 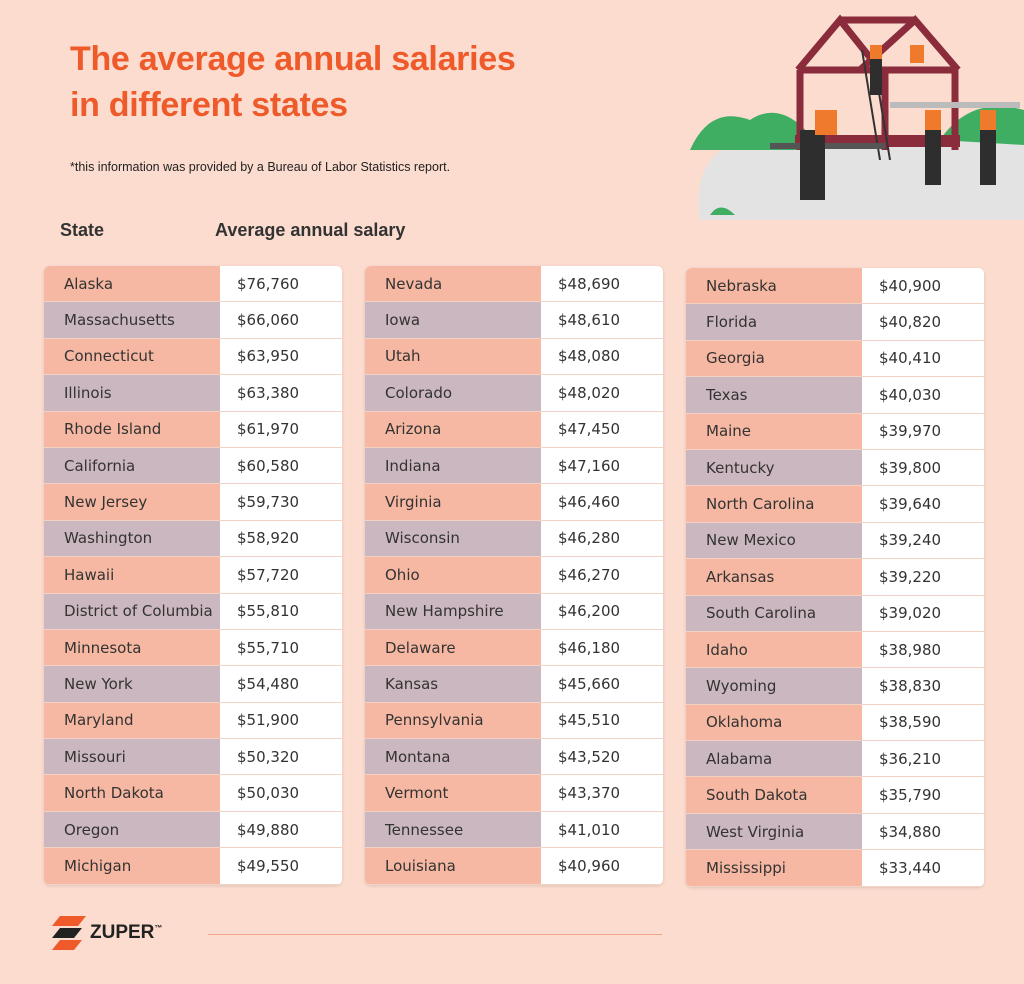 I want to click on table-row: Idaho $38,980, so click(x=835, y=650).